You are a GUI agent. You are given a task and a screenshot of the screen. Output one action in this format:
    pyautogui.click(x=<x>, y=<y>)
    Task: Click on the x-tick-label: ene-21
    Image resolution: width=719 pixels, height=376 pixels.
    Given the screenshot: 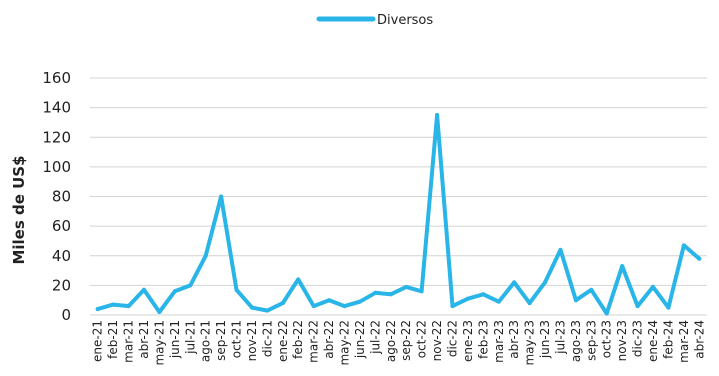 What is the action you would take?
    pyautogui.click(x=98, y=341)
    